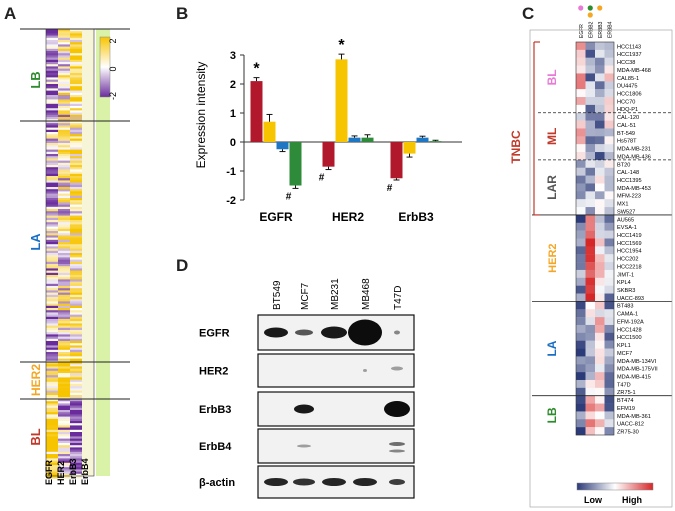  Describe the element at coordinates (634, 71) in the screenshot. I see `panel-c-cell-line-name: MDA-MB-468` at that location.